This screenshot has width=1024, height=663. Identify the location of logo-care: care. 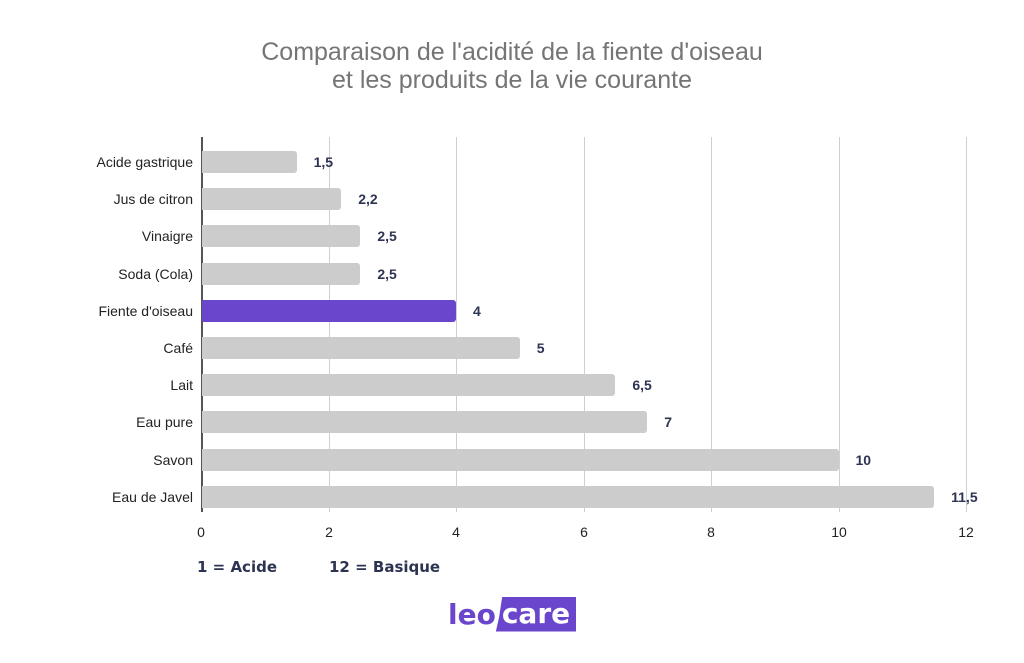
(536, 614).